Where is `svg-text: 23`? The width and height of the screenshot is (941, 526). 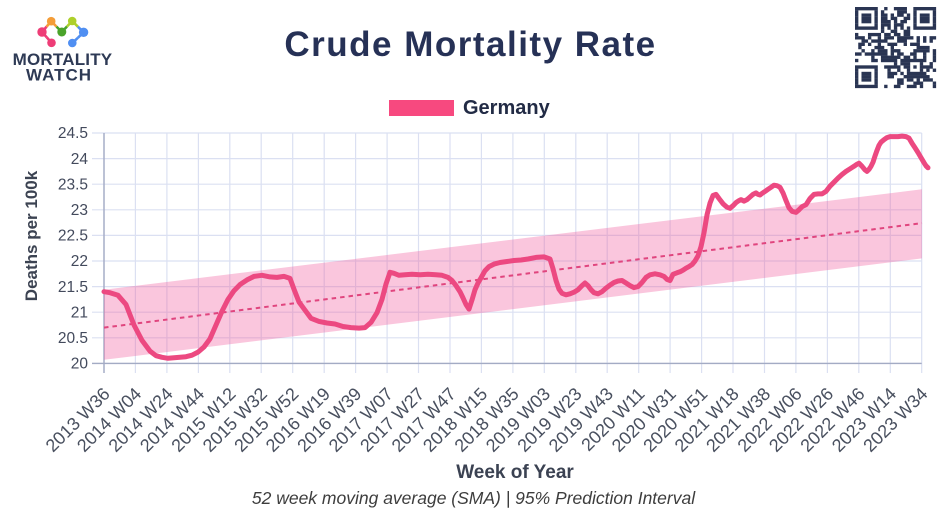 svg-text: 23 is located at coordinates (79, 210).